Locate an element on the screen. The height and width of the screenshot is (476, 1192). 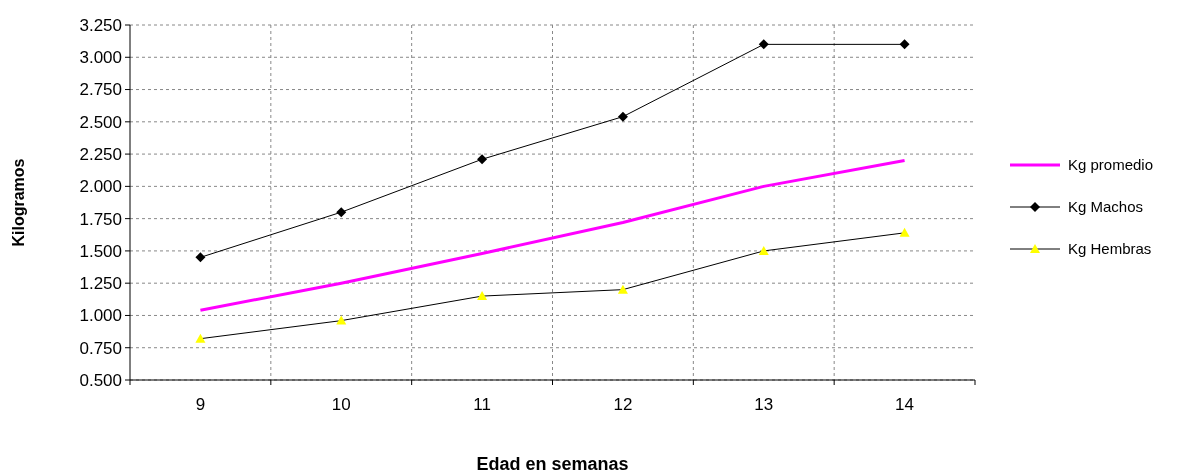
x-tick-label: 12 is located at coordinates (623, 404).